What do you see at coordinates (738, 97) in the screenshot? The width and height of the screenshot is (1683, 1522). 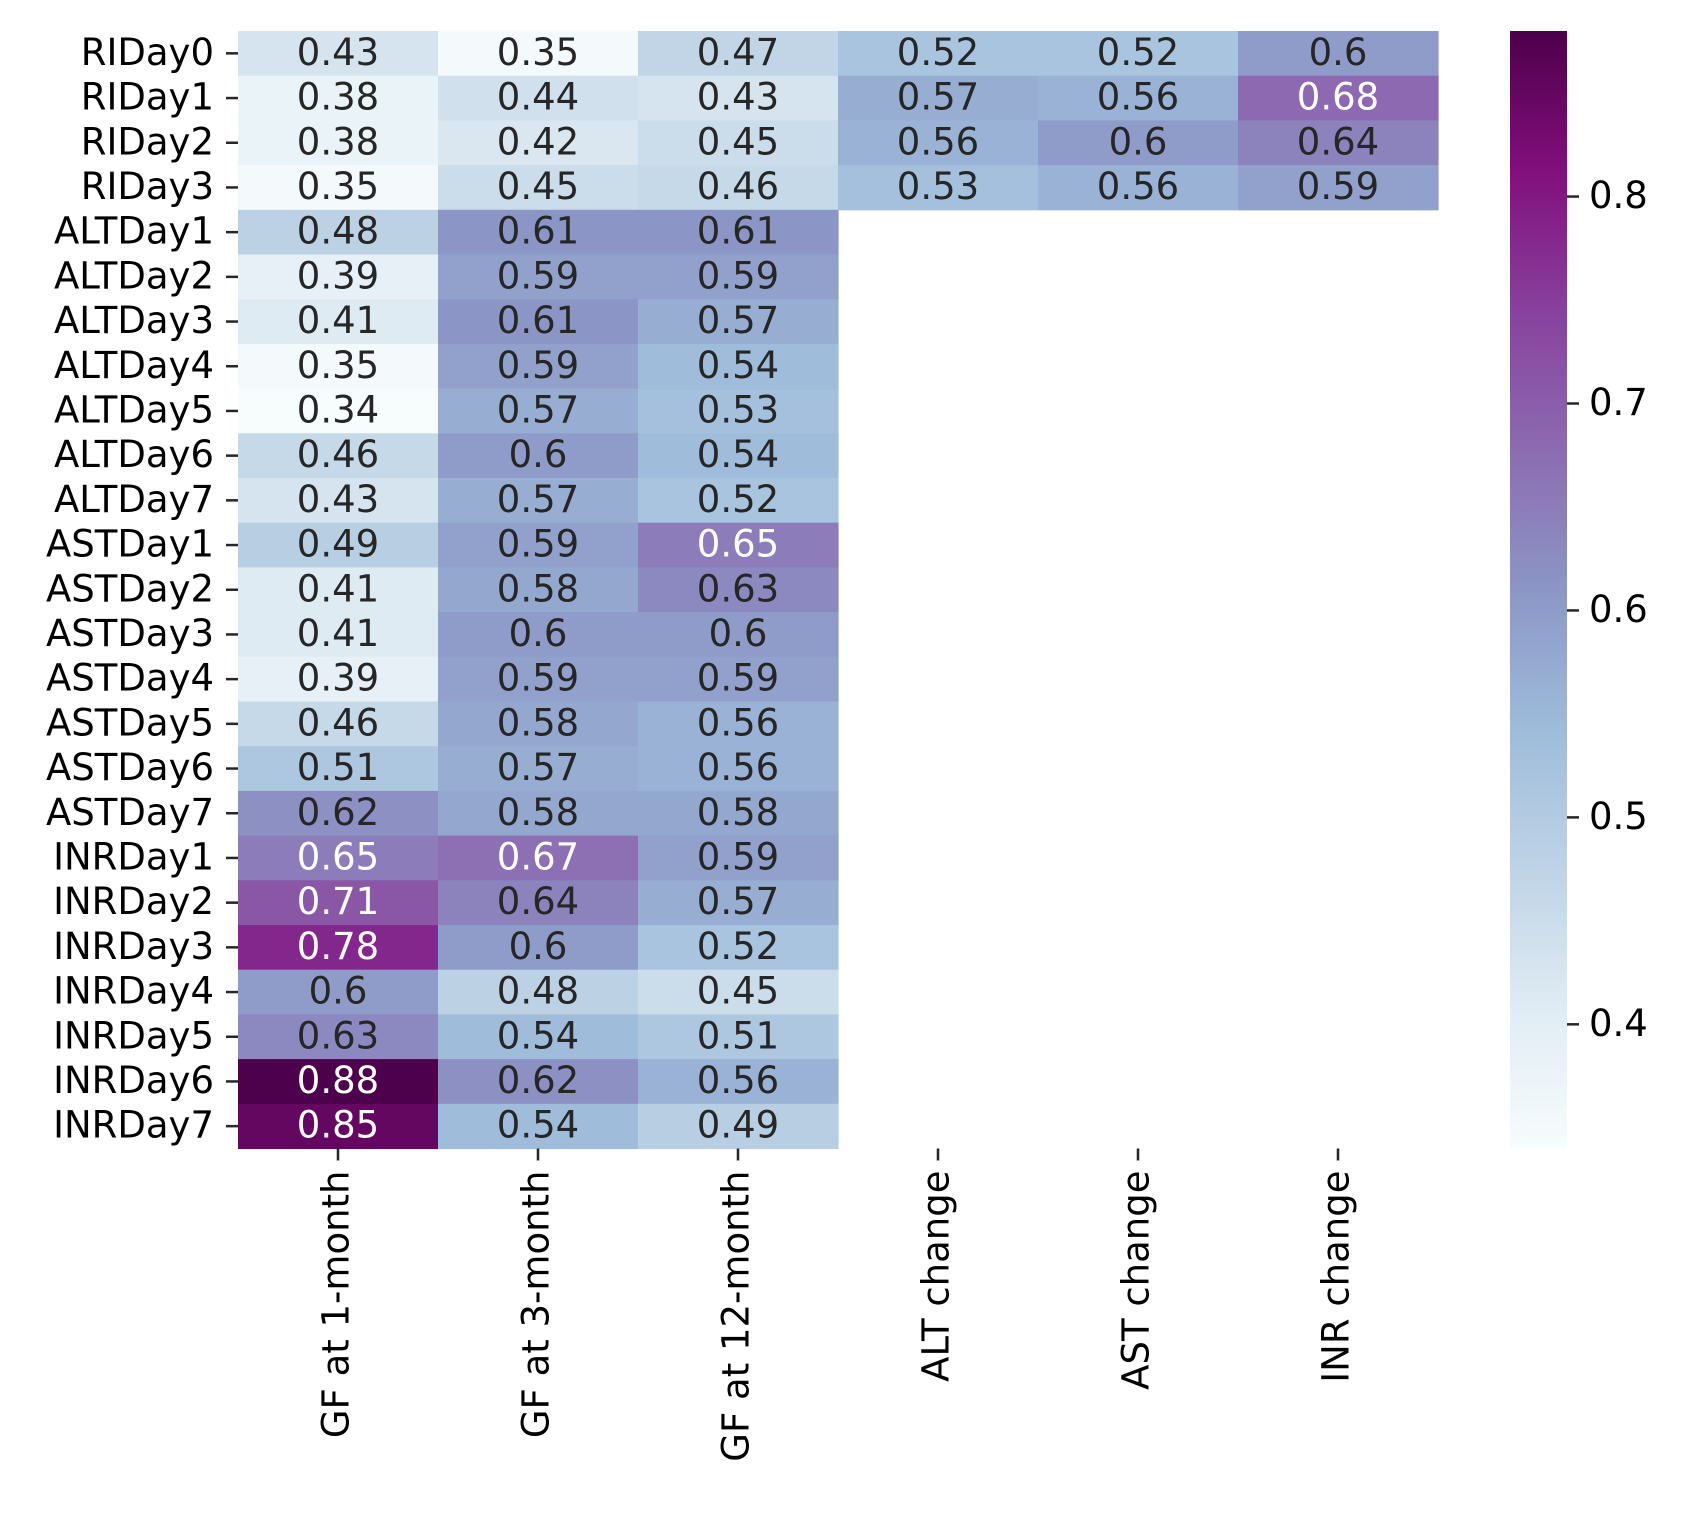 I see `cell-value-label: 0.43` at bounding box center [738, 97].